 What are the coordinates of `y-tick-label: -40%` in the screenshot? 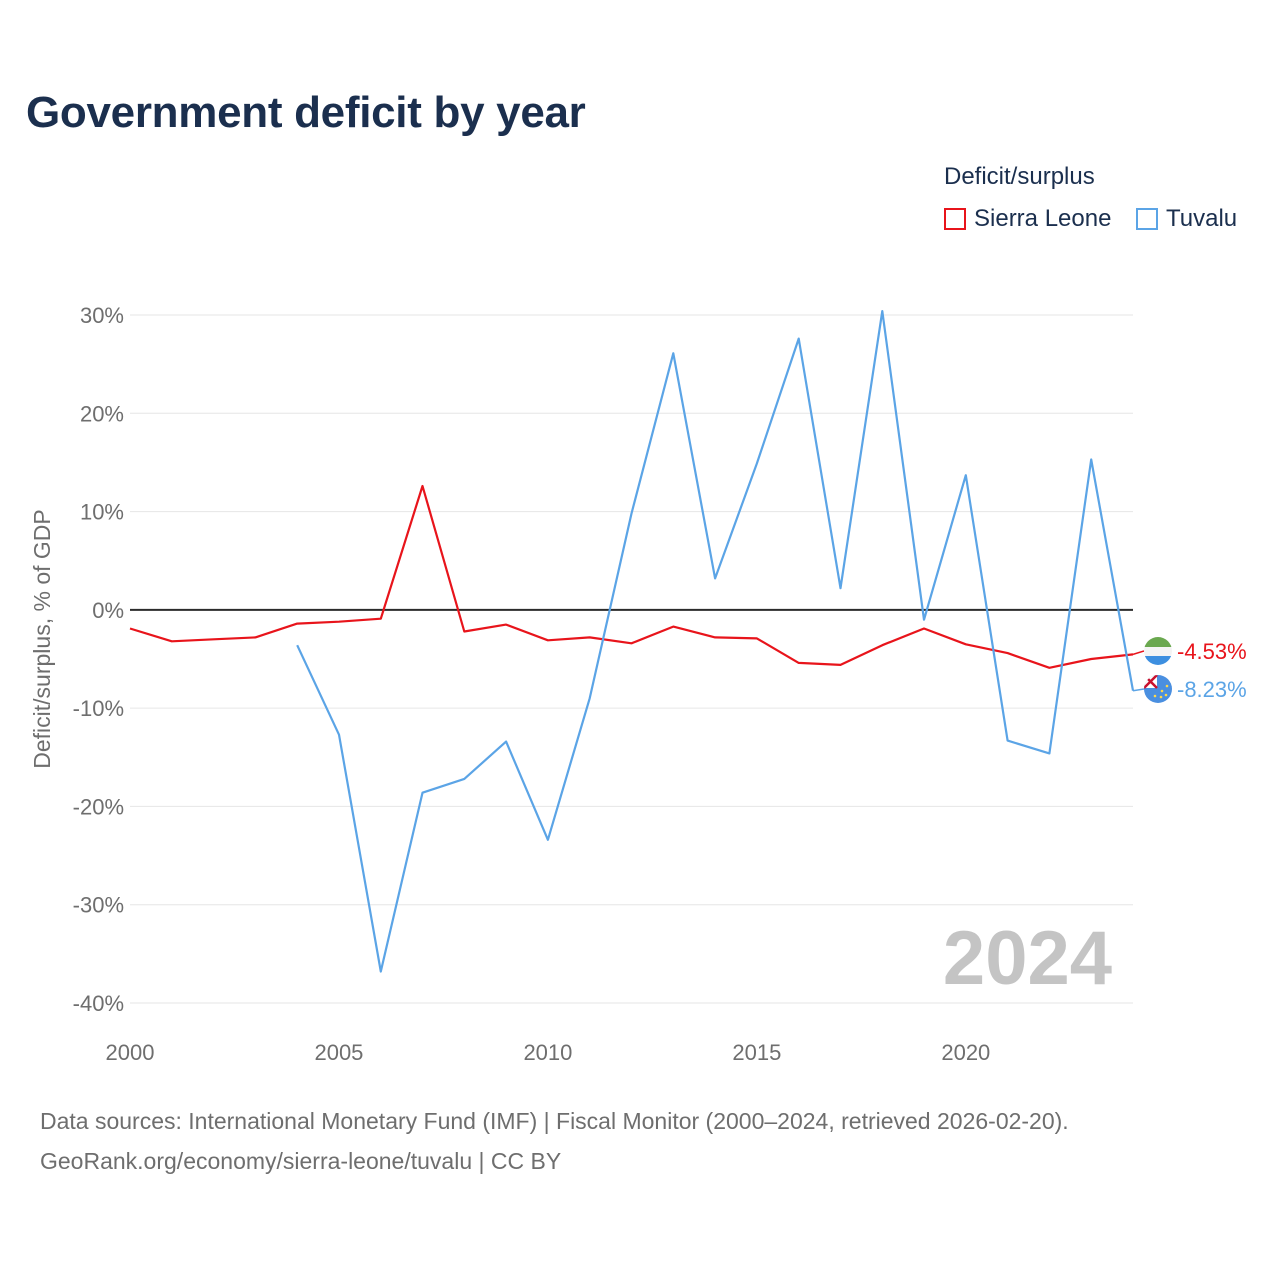 It's located at (98, 1003).